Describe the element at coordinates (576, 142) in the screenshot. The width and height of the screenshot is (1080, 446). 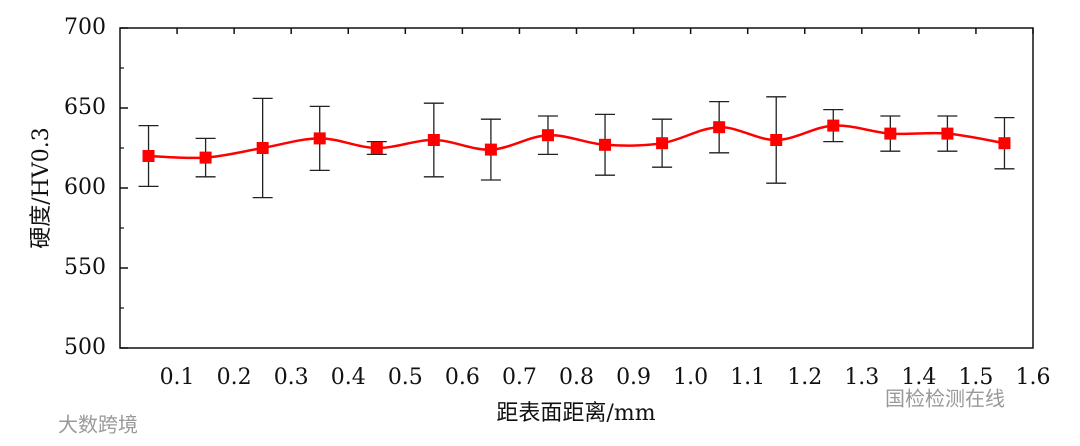
I see `series-line` at that location.